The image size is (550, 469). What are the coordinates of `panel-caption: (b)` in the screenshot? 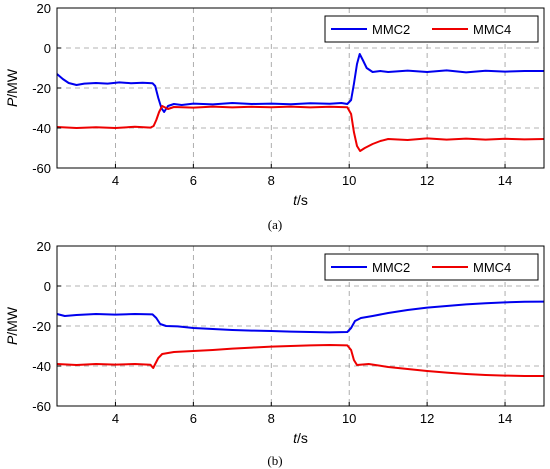 It's located at (274, 460).